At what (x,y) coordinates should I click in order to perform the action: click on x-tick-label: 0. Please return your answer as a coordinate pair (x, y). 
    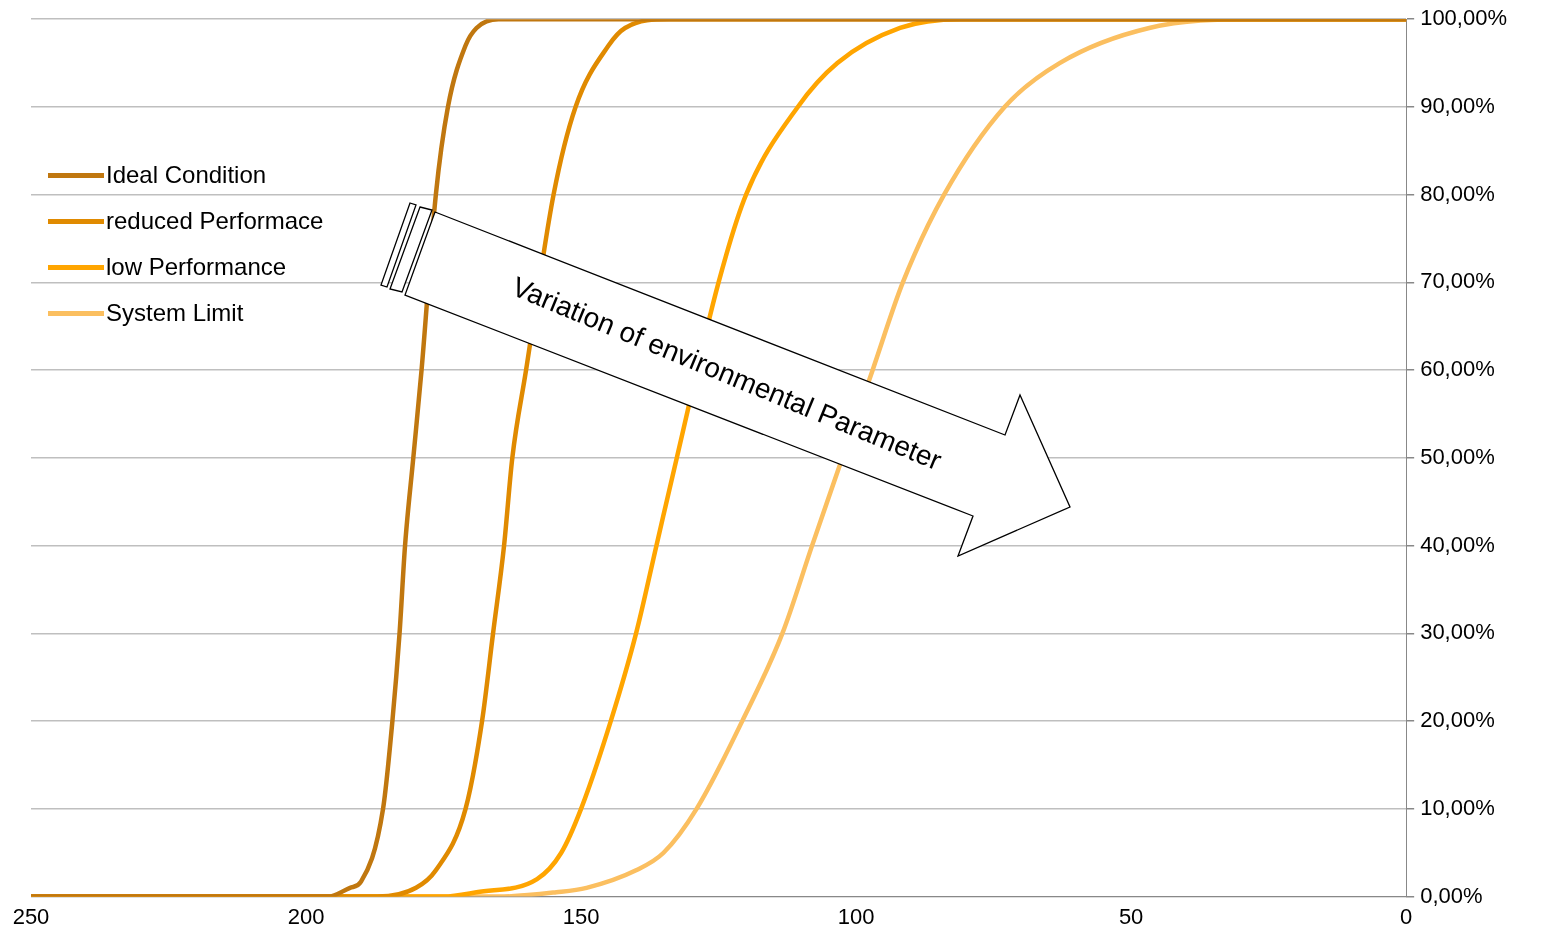
    Looking at the image, I should click on (1406, 916).